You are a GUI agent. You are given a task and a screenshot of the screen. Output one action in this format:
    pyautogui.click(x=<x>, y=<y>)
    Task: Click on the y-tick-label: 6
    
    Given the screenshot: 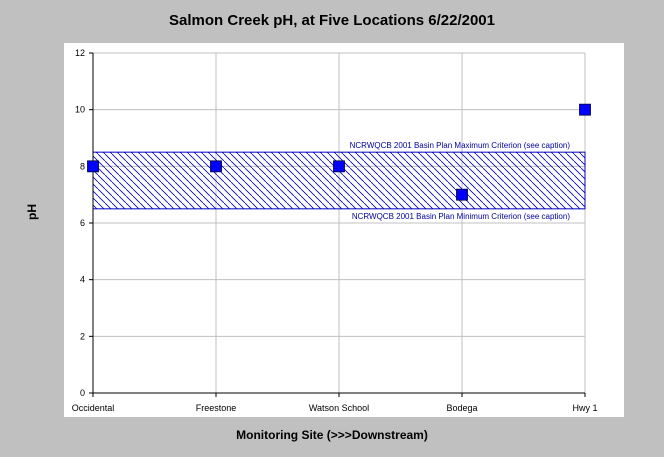 What is the action you would take?
    pyautogui.click(x=82, y=223)
    